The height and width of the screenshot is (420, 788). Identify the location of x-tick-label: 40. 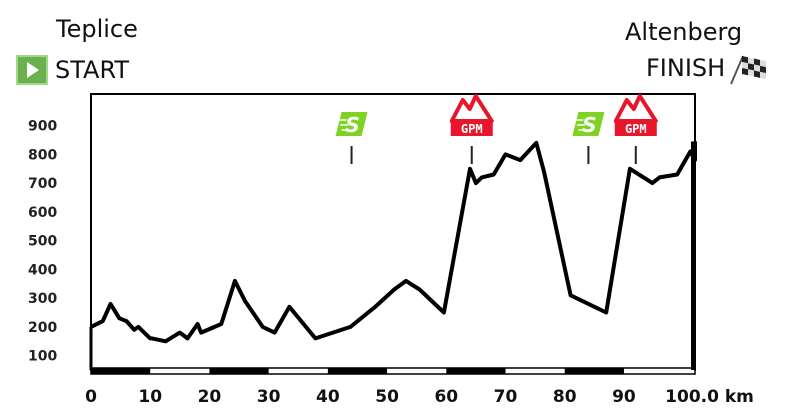
(328, 397).